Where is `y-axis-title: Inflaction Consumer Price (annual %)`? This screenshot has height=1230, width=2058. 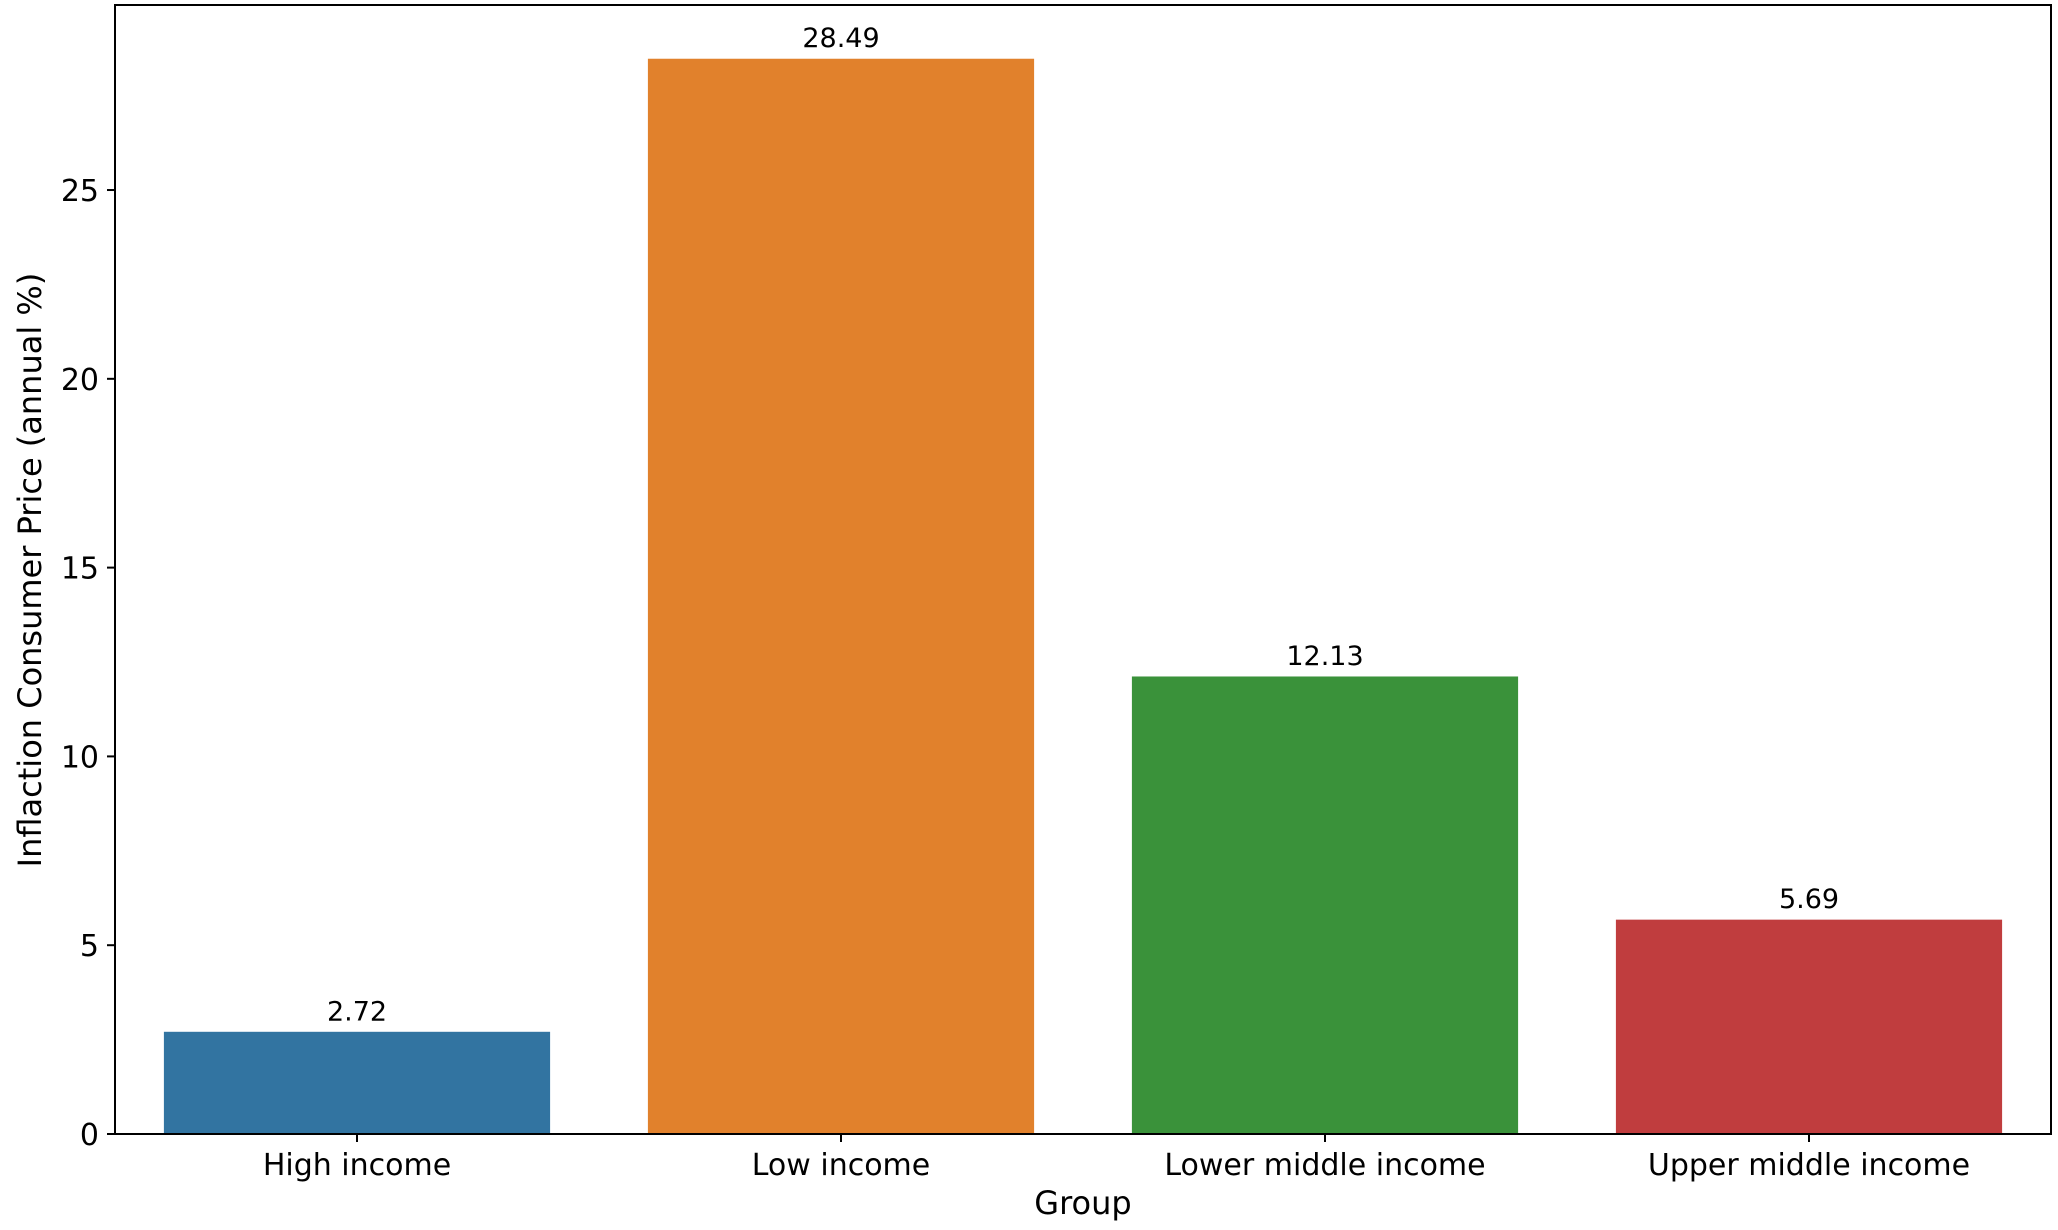 y-axis-title: Inflaction Consumer Price (annual %) is located at coordinates (30, 570).